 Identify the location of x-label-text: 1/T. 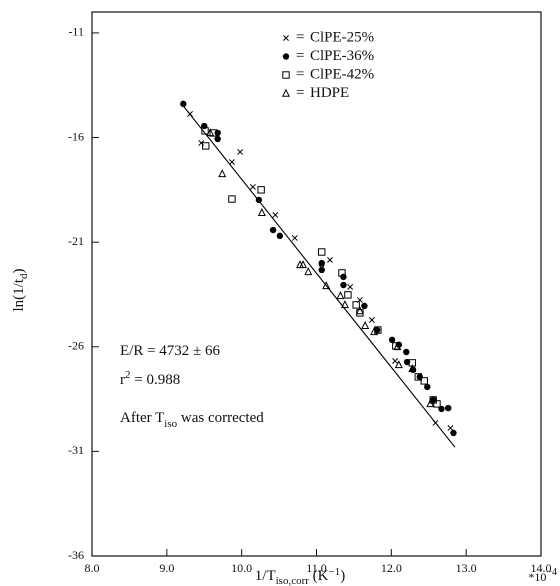
(265, 576).